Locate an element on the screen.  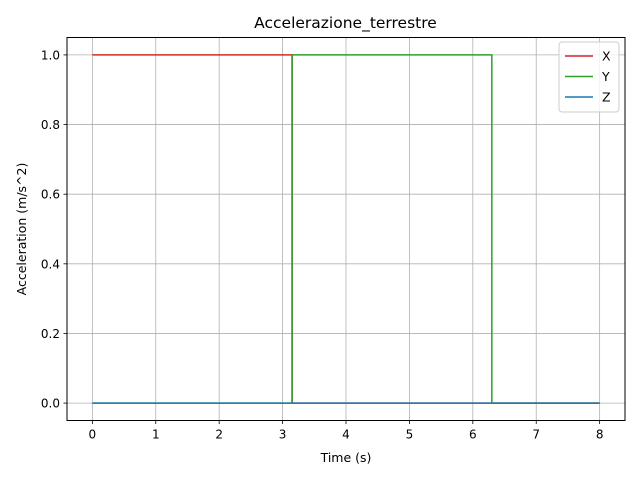
chart-title: Accelerazione_terrestre is located at coordinates (345, 23).